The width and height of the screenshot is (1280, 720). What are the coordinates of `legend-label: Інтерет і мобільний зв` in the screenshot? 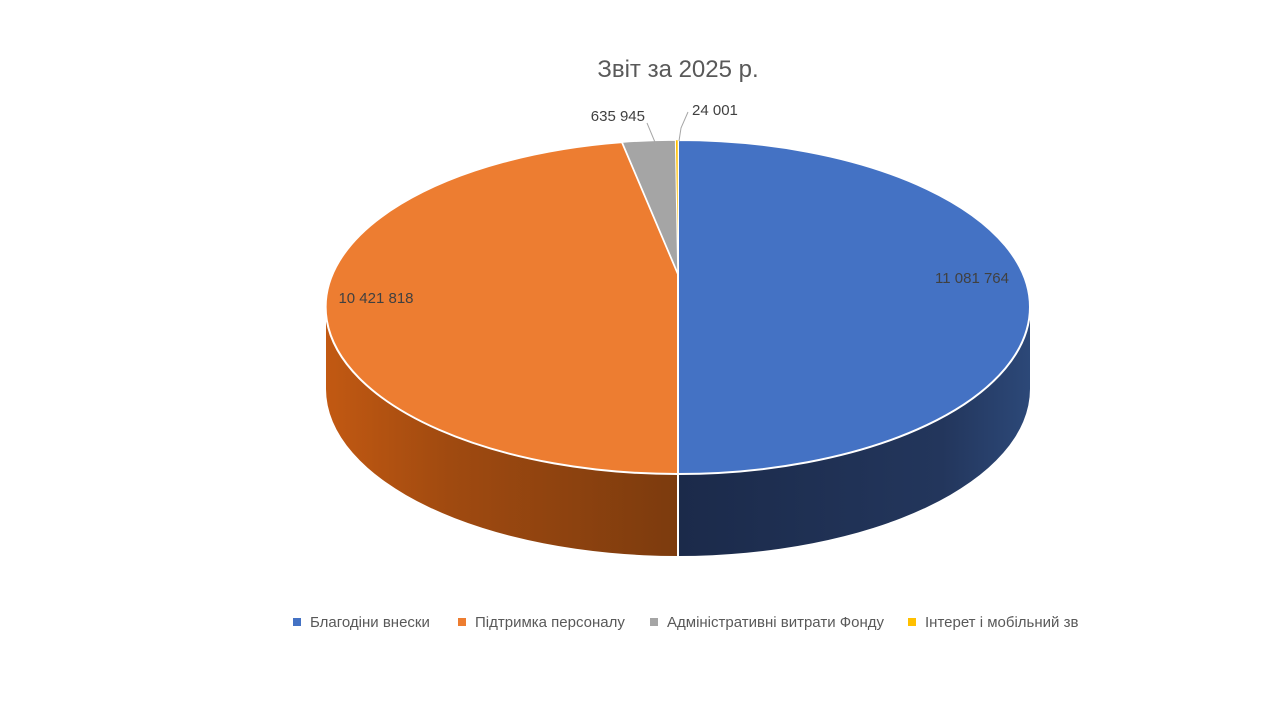 It's located at (1002, 622).